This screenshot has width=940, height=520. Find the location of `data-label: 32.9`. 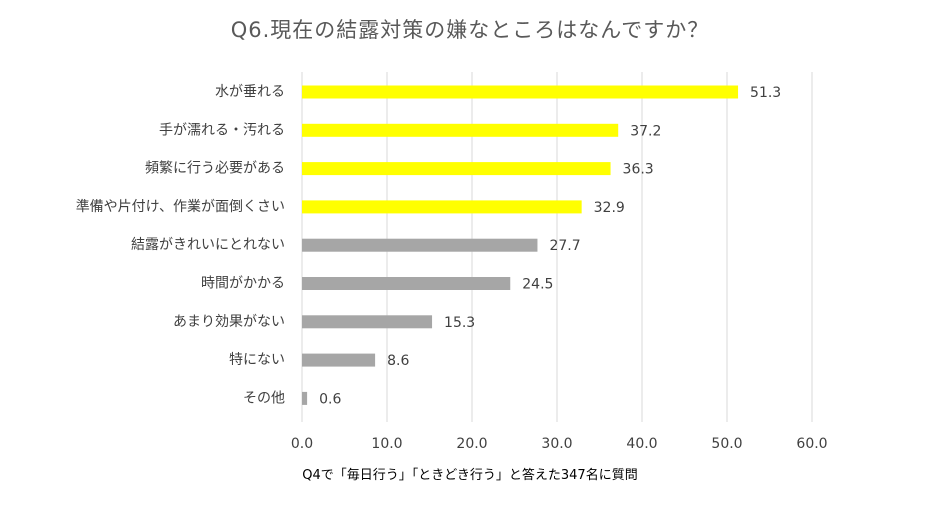

data-label: 32.9 is located at coordinates (609, 208).